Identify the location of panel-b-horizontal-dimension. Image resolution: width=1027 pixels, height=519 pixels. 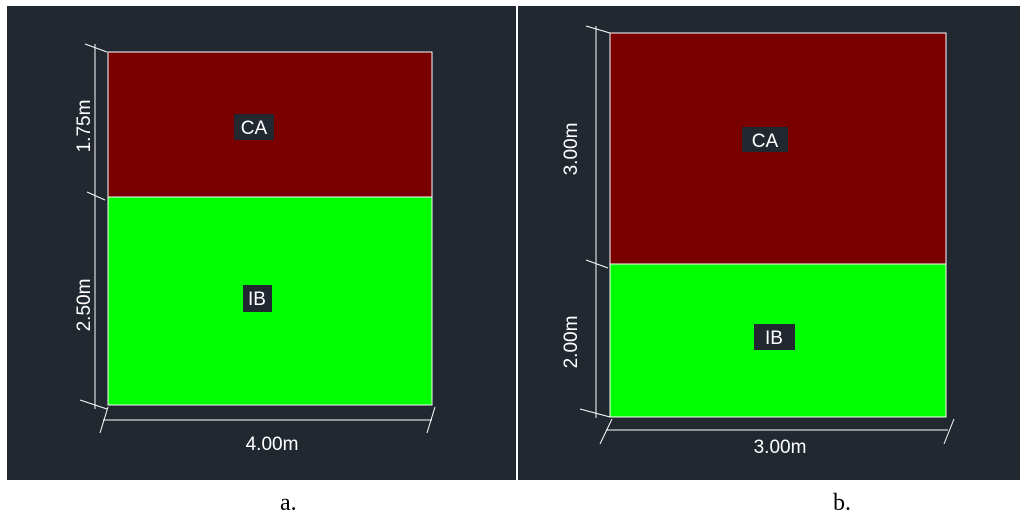
(777, 431).